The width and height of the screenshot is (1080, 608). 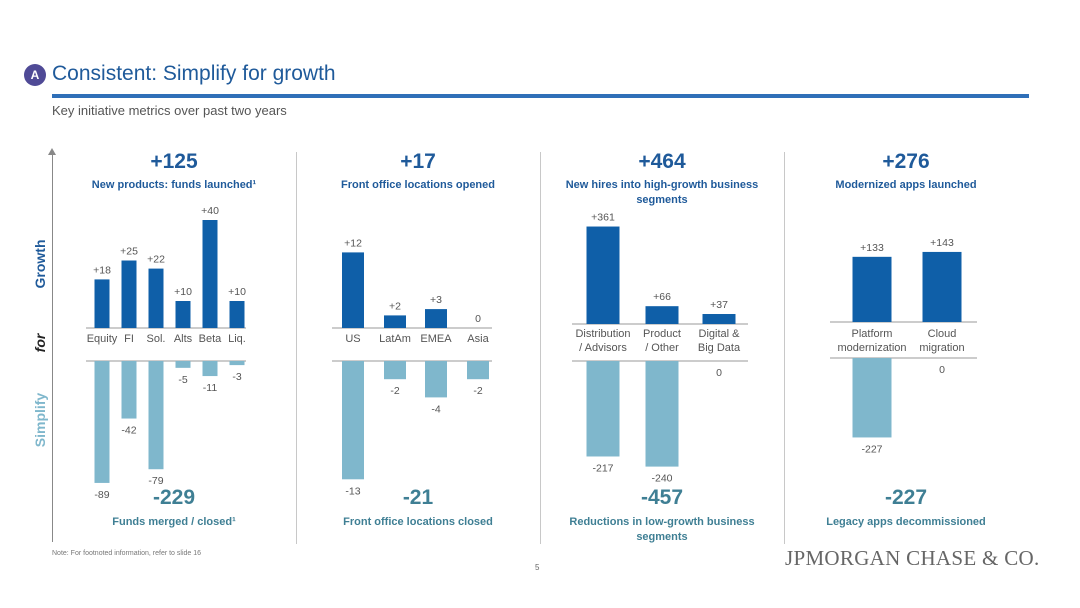 What do you see at coordinates (128, 431) in the screenshot?
I see `simplify-value-label: -42` at bounding box center [128, 431].